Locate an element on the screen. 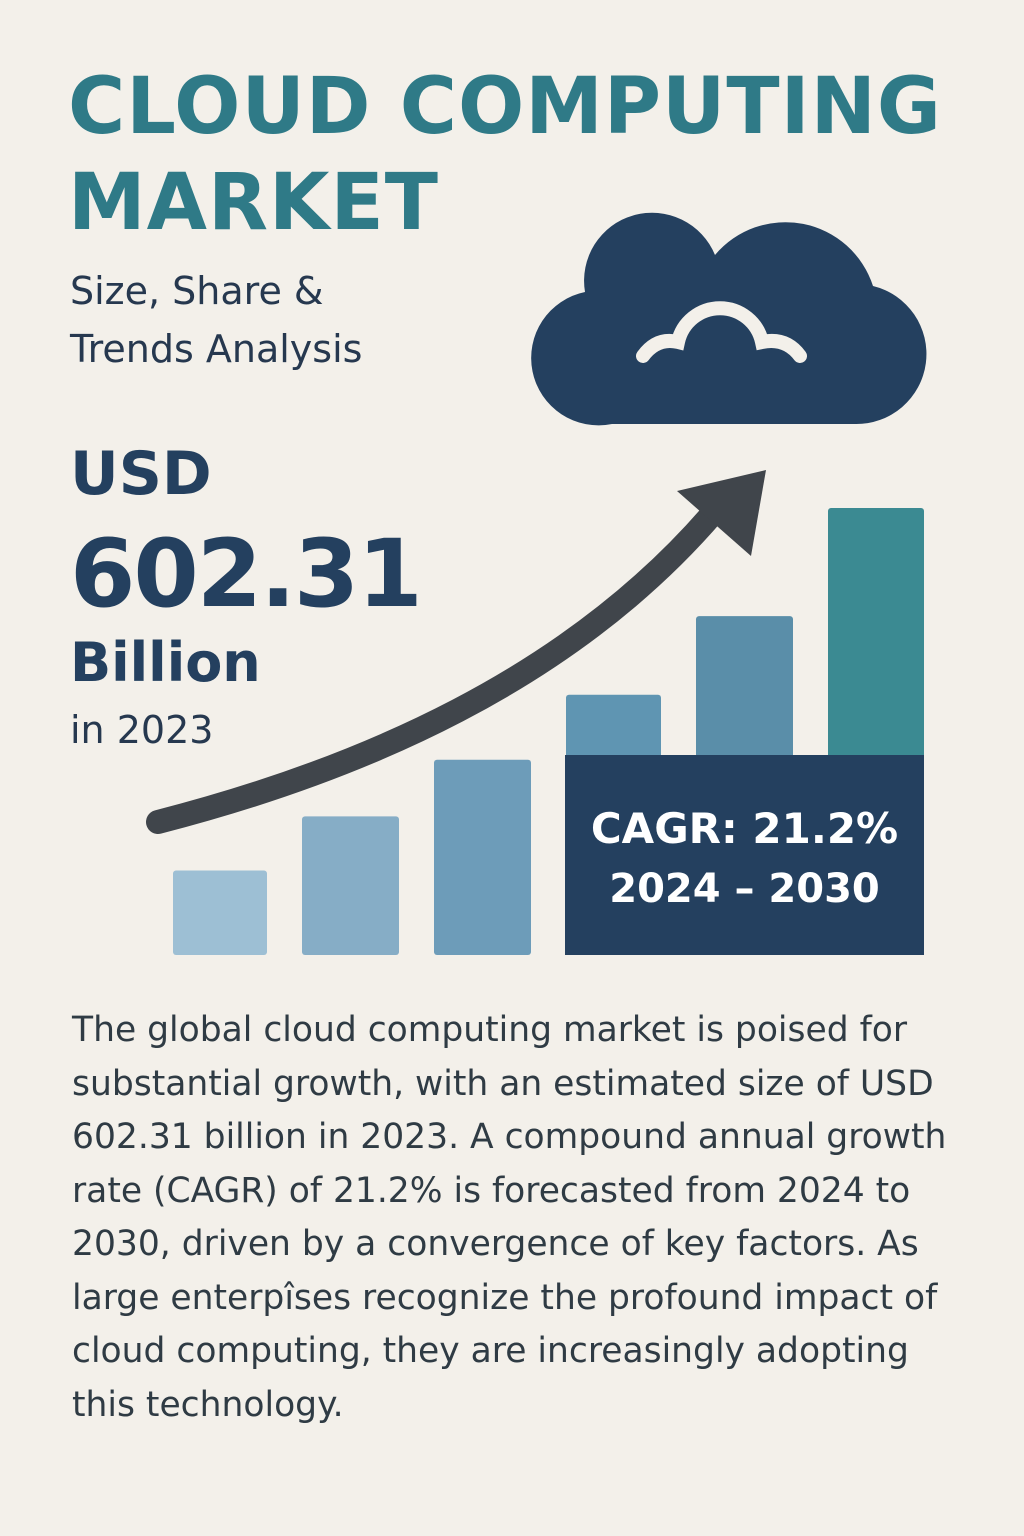  market-size-year: in 2023 is located at coordinates (142, 730).